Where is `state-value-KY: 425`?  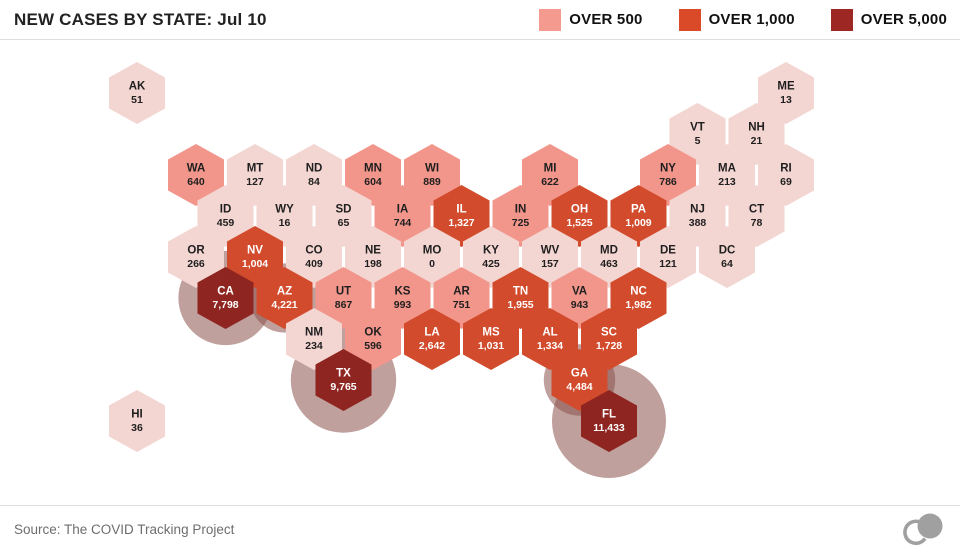 state-value-KY: 425 is located at coordinates (491, 264).